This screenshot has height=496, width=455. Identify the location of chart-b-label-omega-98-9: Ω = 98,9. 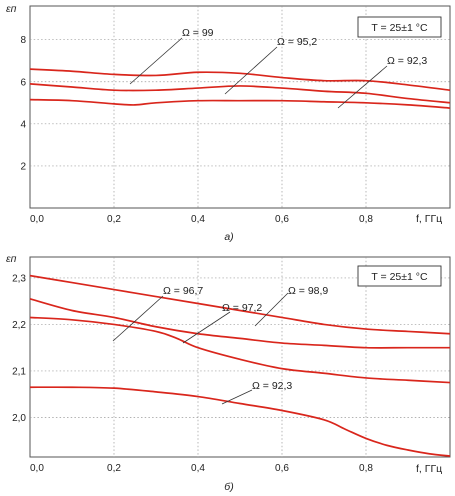
(308, 291).